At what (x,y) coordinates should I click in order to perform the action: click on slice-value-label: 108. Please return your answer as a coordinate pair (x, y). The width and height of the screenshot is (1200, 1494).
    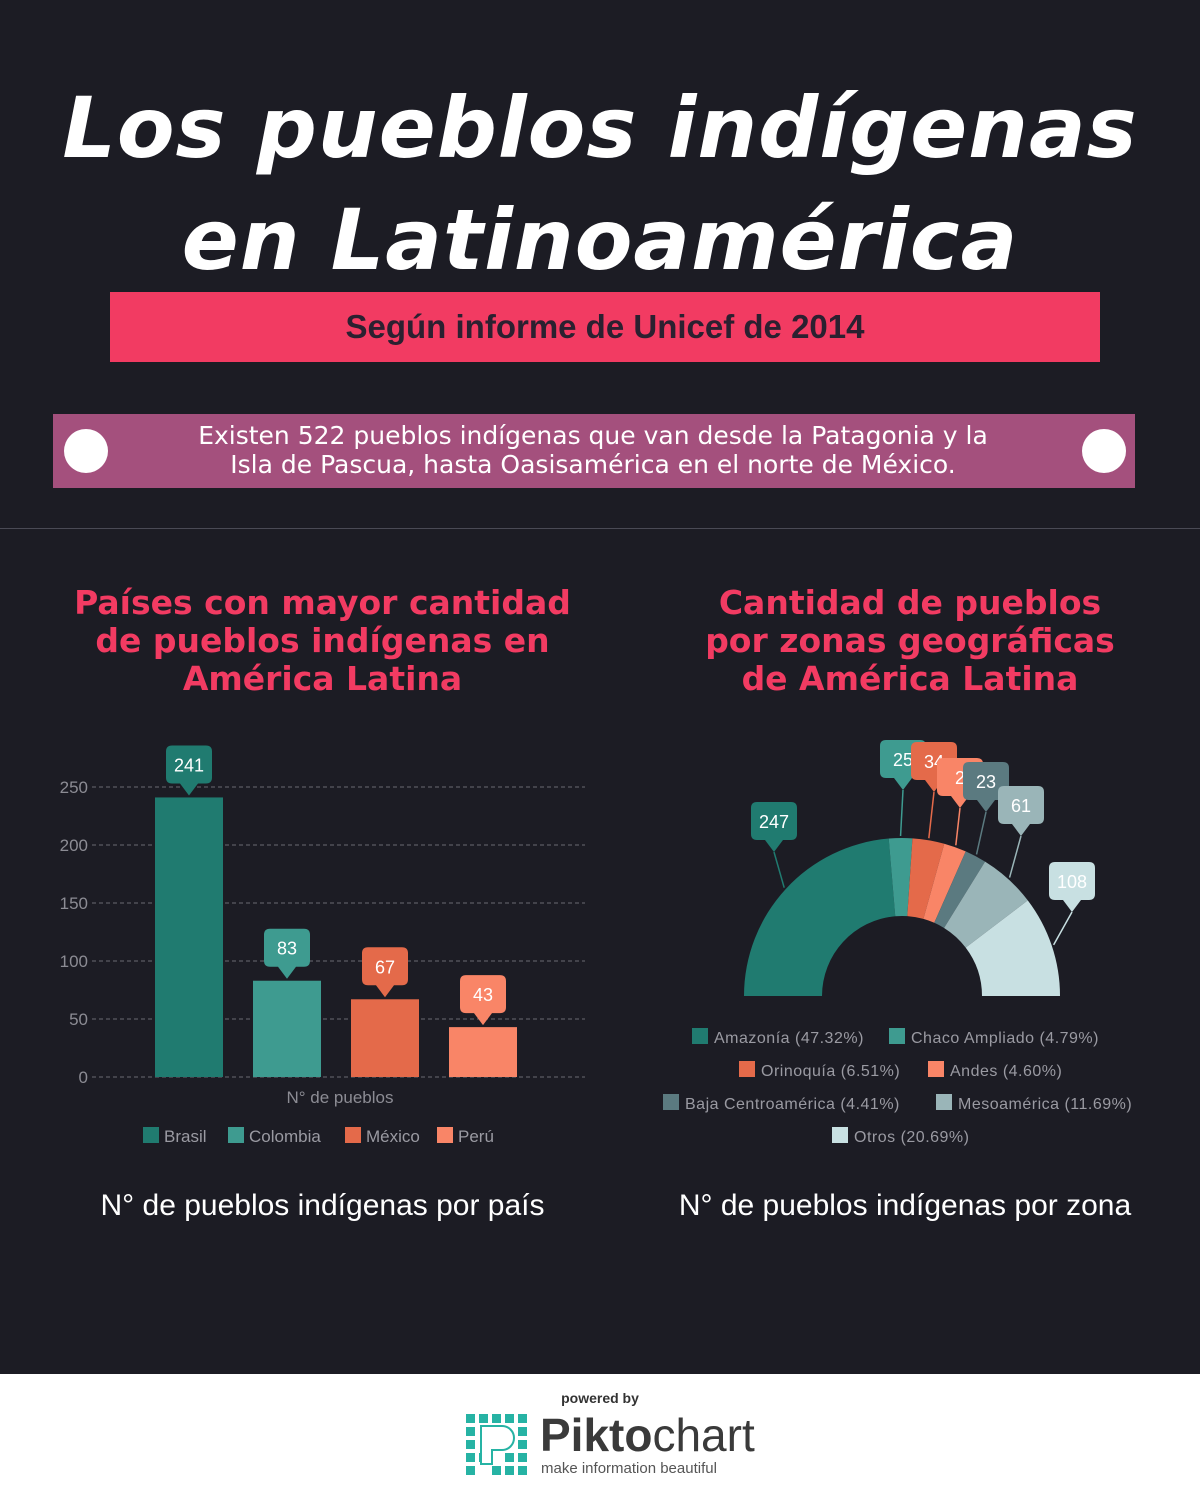
    Looking at the image, I should click on (1072, 887).